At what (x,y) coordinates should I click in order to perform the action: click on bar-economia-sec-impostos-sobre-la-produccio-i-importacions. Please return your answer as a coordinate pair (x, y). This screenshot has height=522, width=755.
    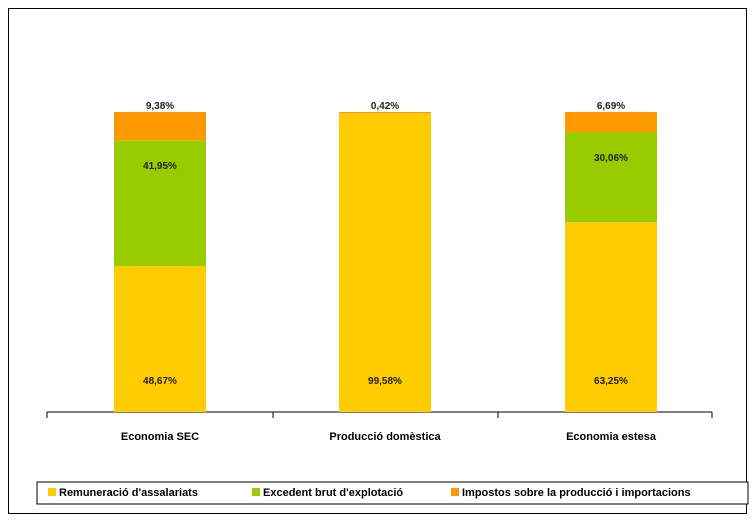
    Looking at the image, I should click on (160, 126).